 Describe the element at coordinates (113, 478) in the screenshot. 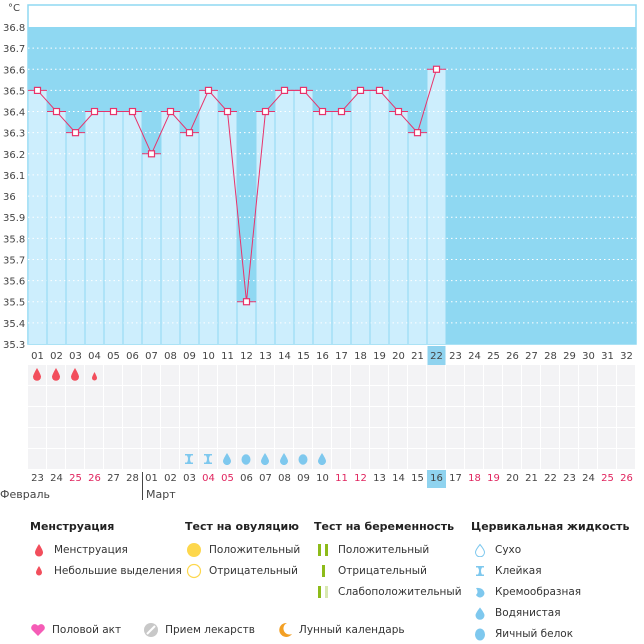

I see `calendar-date: 27` at that location.